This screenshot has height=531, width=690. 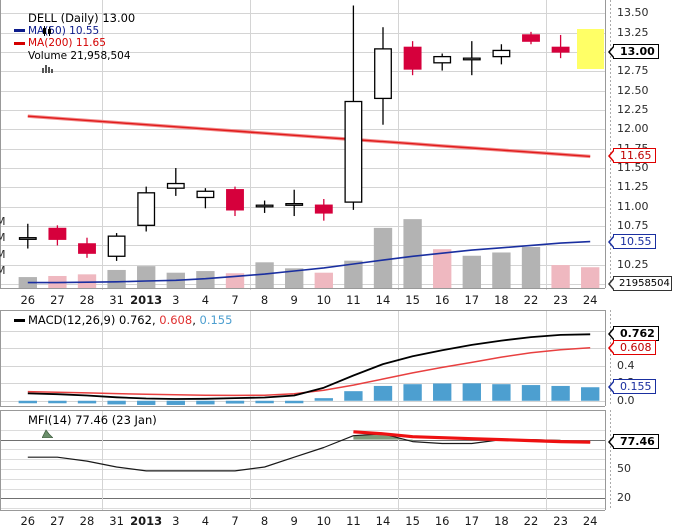 What do you see at coordinates (82, 18) in the screenshot?
I see `symbol-title: DELL (Daily) 13.00` at bounding box center [82, 18].